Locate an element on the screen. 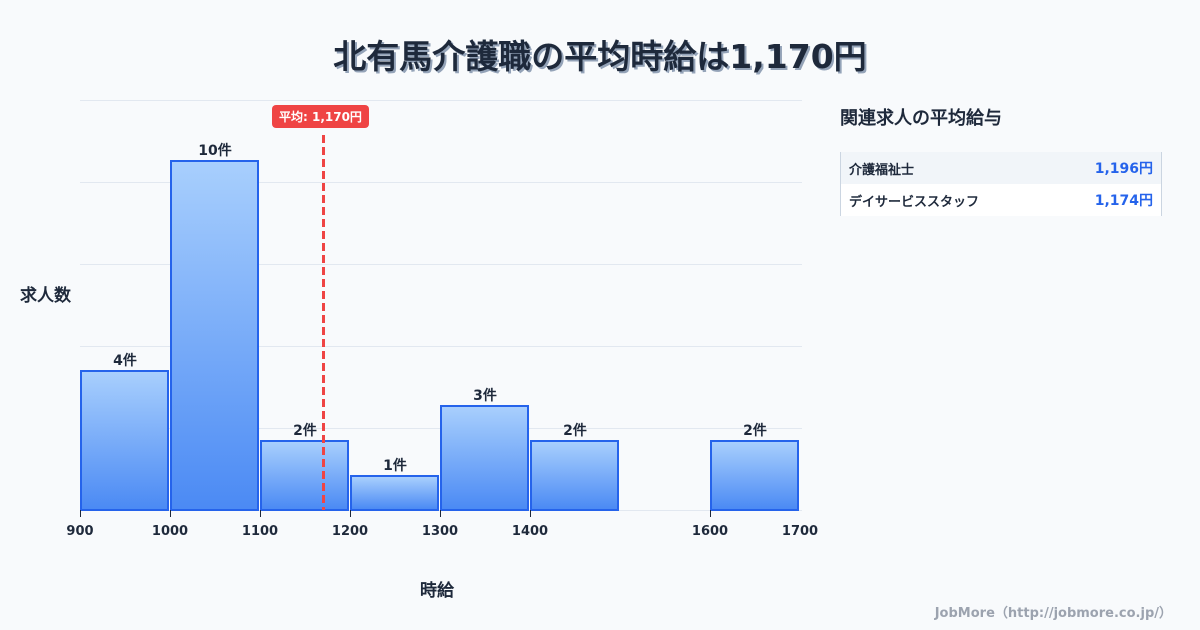 The height and width of the screenshot is (630, 1200). related-jobs-title: 関連求人の平均給与 is located at coordinates (921, 118).